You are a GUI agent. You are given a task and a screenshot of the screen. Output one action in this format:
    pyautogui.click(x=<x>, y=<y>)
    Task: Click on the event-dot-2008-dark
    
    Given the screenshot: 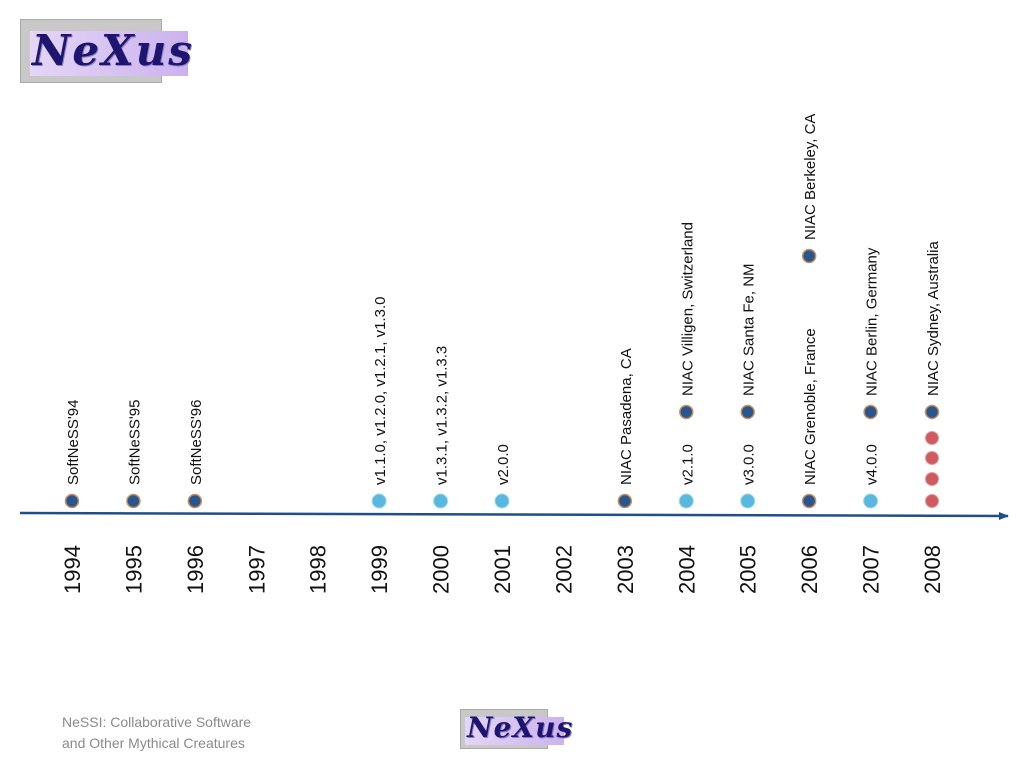 What is the action you would take?
    pyautogui.click(x=932, y=412)
    